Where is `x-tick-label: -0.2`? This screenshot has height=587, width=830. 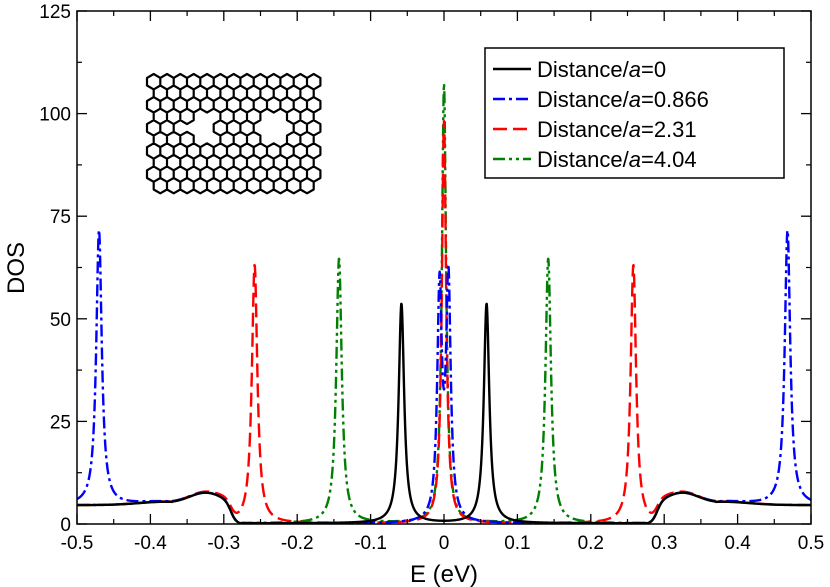 x-tick-label: -0.2 is located at coordinates (297, 543).